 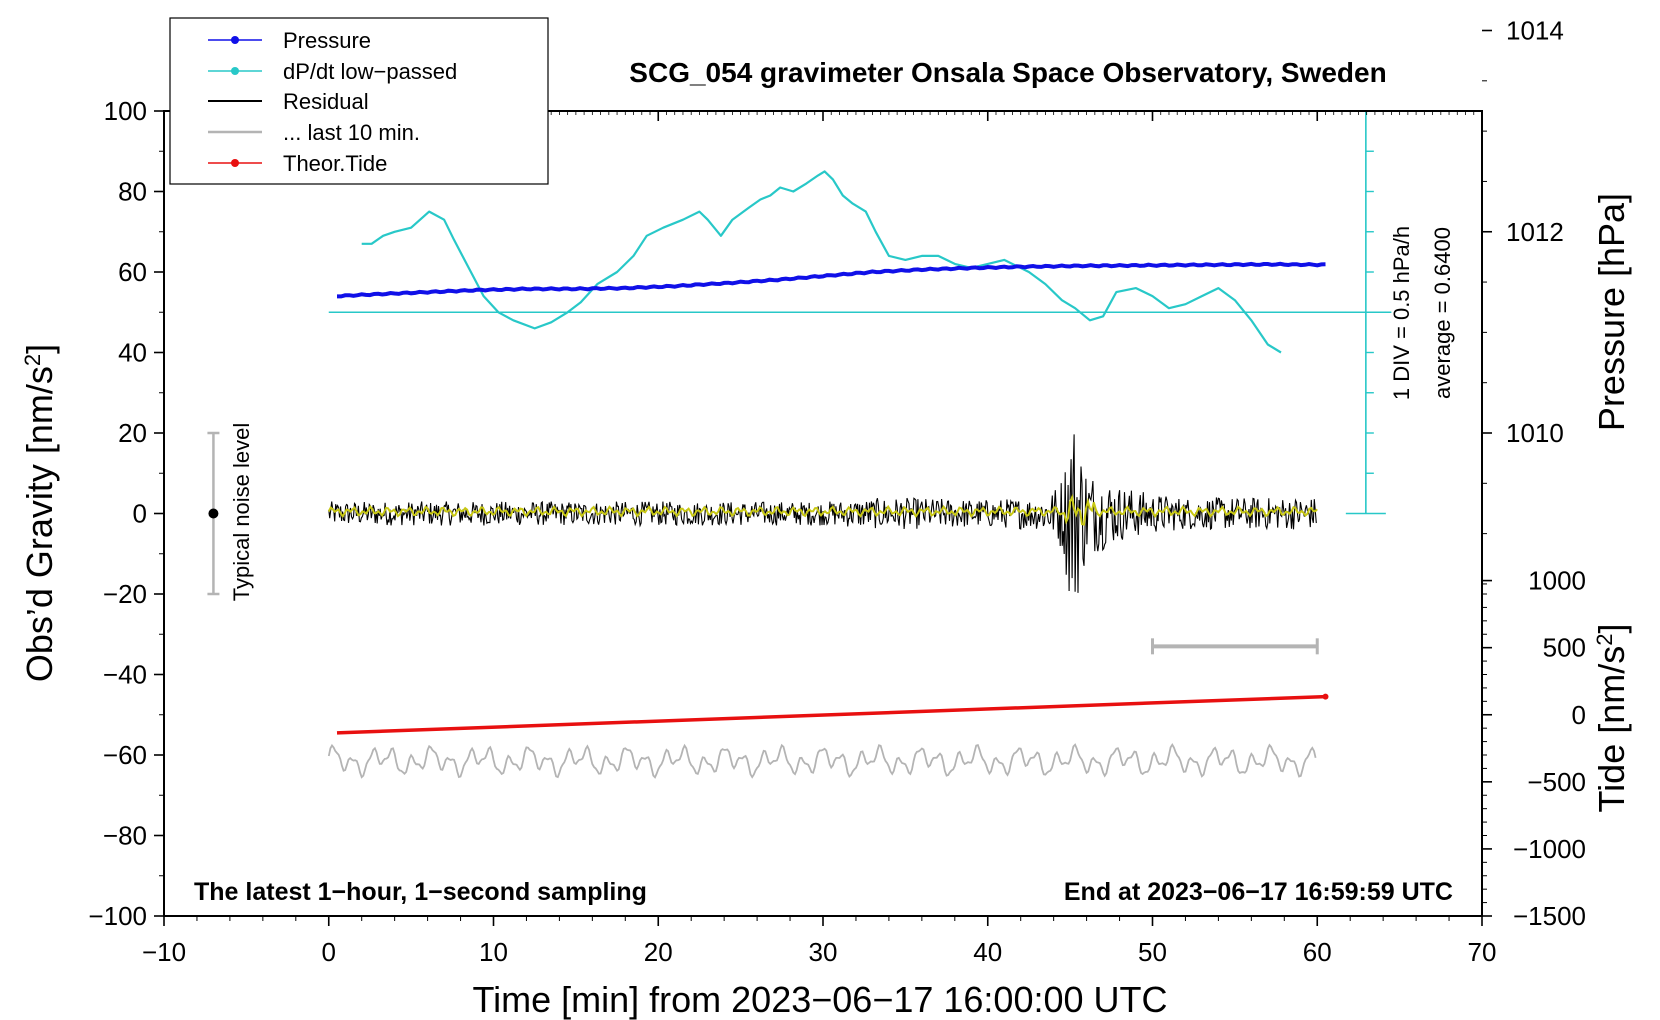 I want to click on tide-tick-label: −1000, so click(x=1549, y=849).